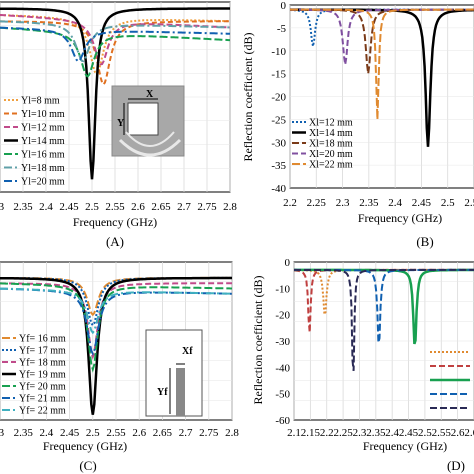 The width and height of the screenshot is (474, 474). I want to click on panel-b-legend-label: Xl=20 mm, so click(331, 154).